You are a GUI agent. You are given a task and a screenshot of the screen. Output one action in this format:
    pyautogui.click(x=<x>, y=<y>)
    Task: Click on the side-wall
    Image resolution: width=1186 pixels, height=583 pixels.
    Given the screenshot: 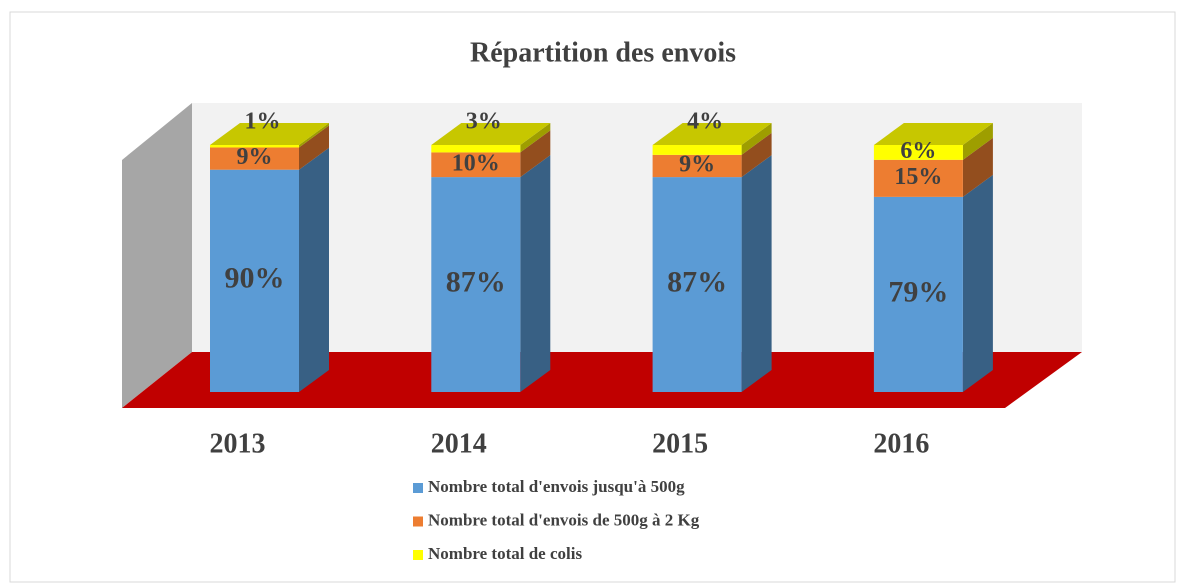 What is the action you would take?
    pyautogui.click(x=157, y=255)
    